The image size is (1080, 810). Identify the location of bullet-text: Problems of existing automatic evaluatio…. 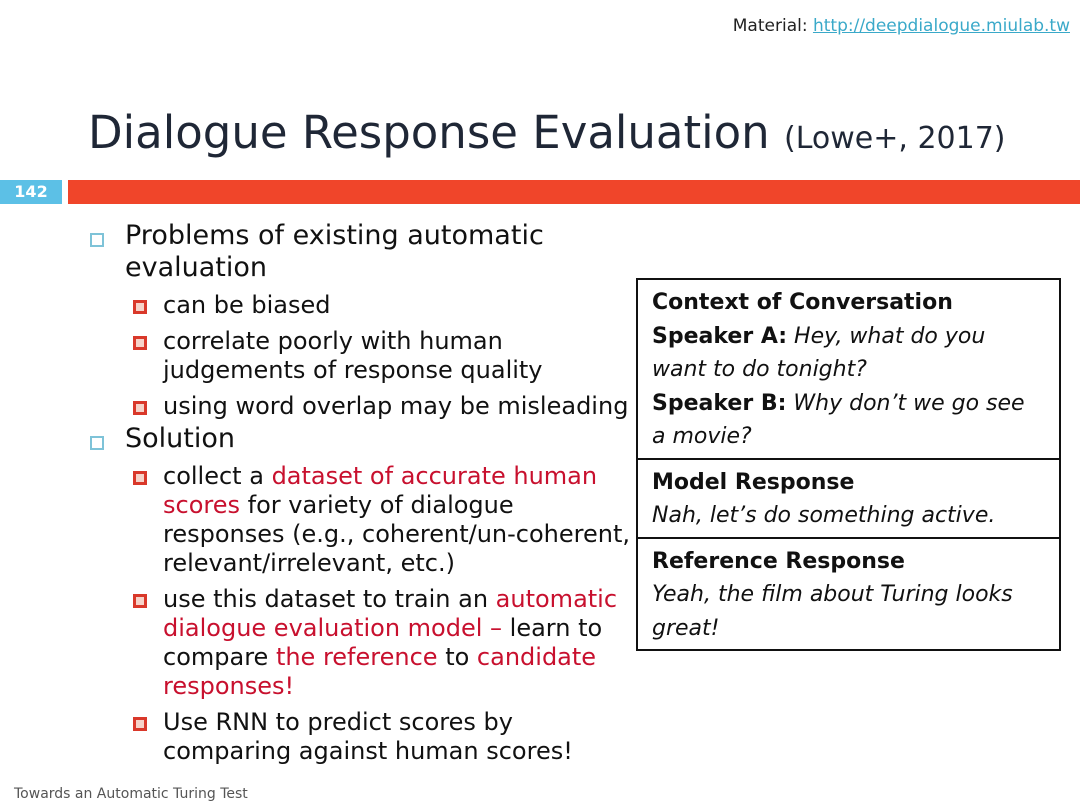
(334, 251).